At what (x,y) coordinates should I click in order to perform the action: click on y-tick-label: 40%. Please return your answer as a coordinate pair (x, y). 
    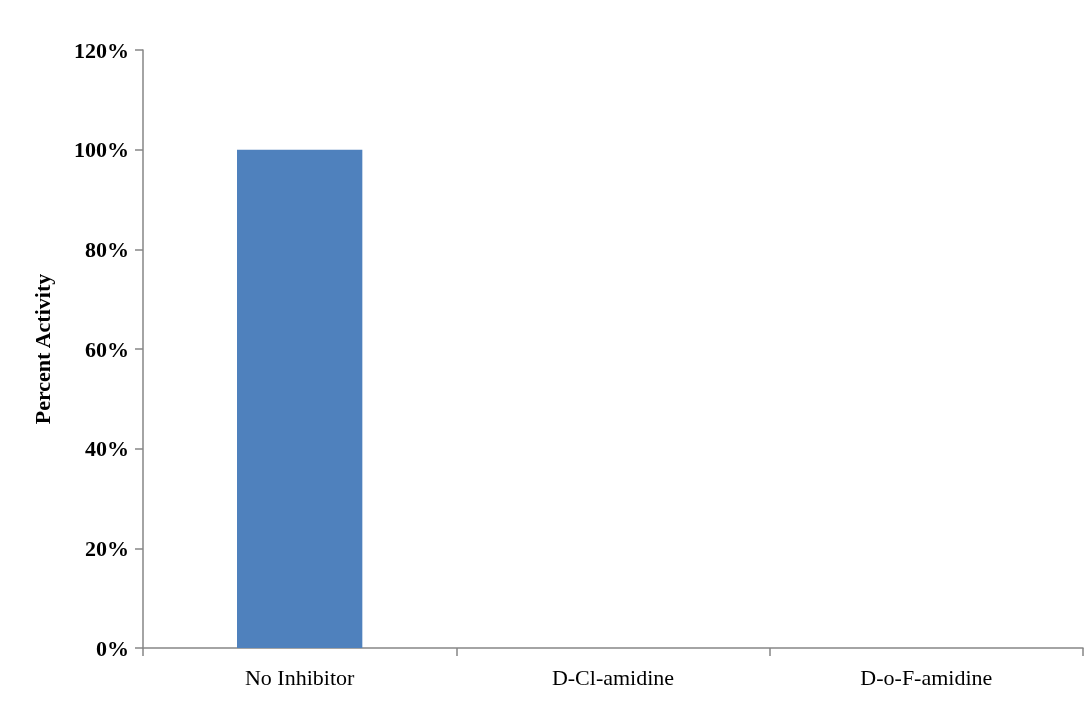
    Looking at the image, I should click on (107, 449).